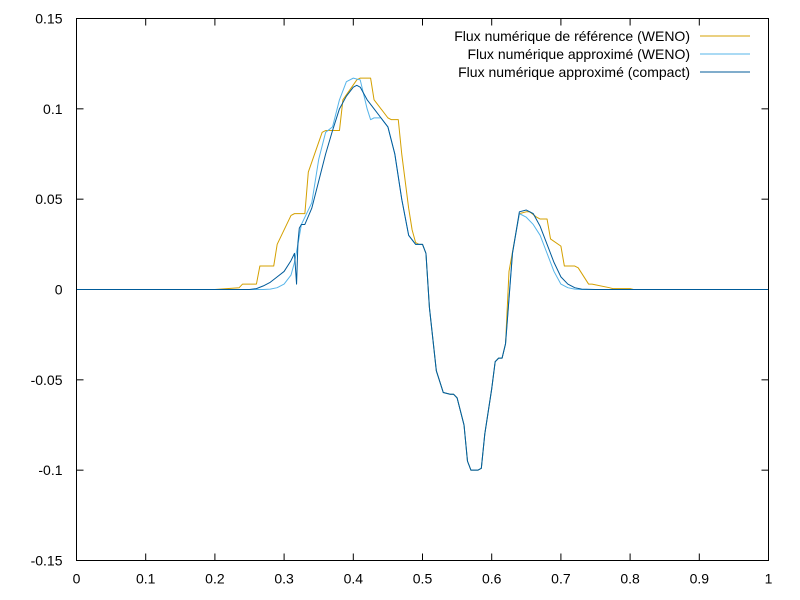 The height and width of the screenshot is (600, 800). I want to click on x-tick-label: 0.9, so click(700, 579).